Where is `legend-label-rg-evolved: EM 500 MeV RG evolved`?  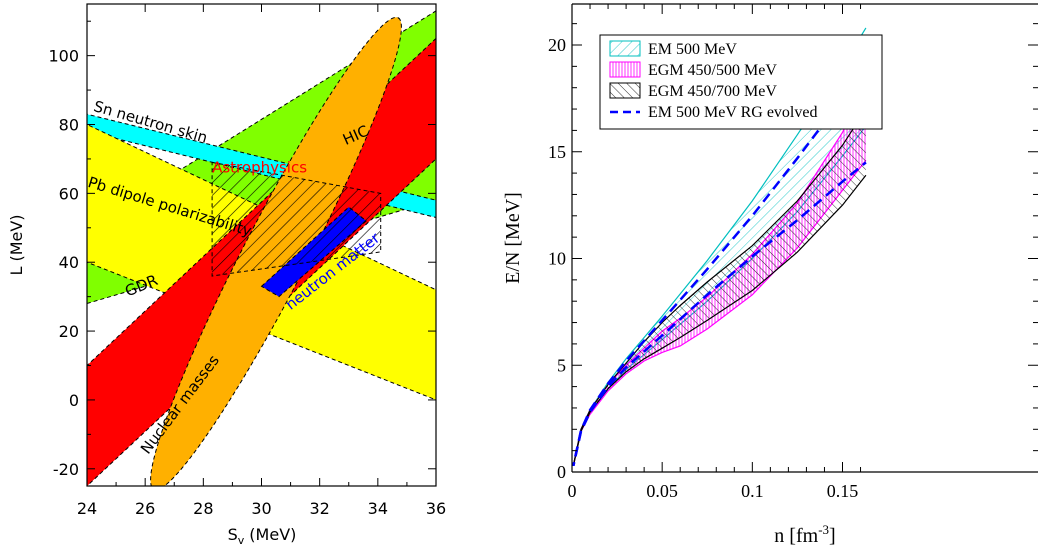 legend-label-rg-evolved: EM 500 MeV RG evolved is located at coordinates (732, 112).